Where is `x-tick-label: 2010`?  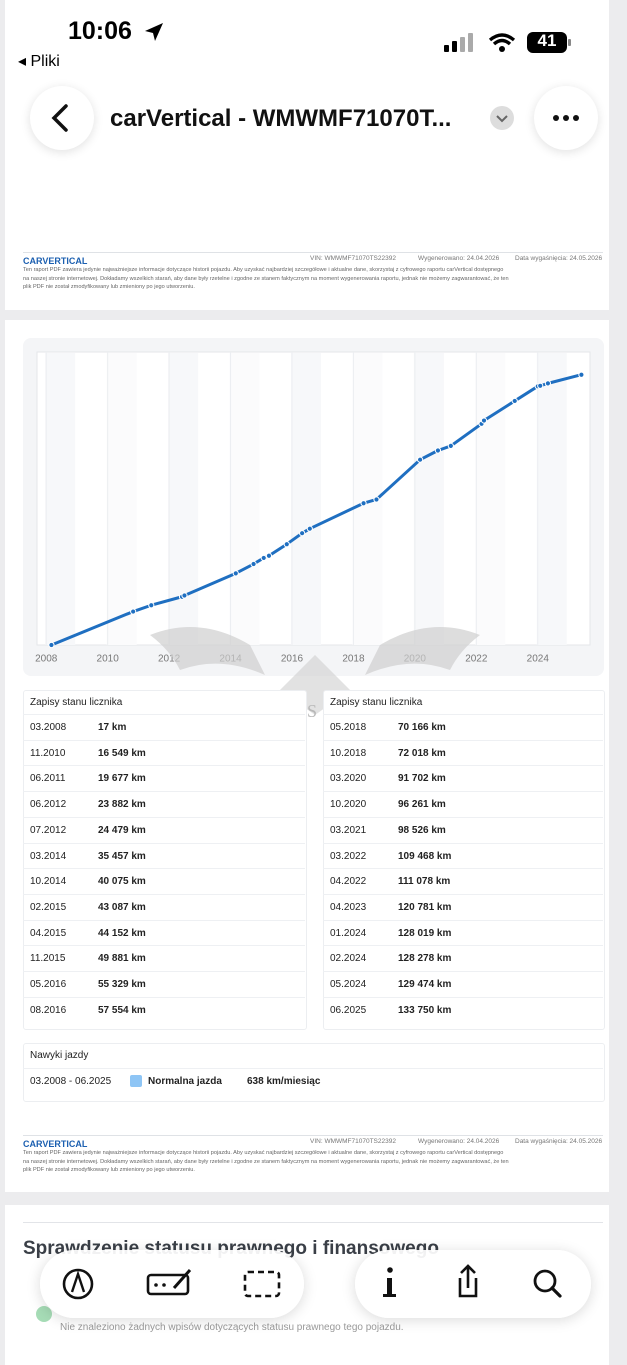 x-tick-label: 2010 is located at coordinates (108, 659).